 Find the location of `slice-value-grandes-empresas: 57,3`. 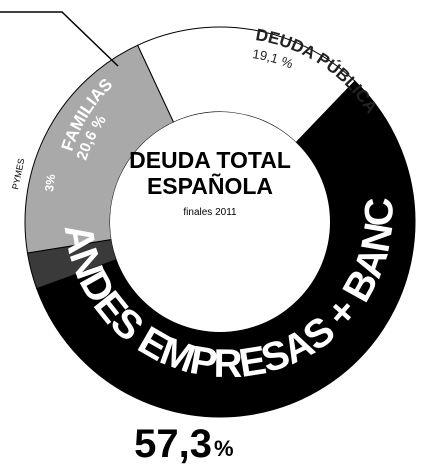

slice-value-grandes-empresas: 57,3 is located at coordinates (173, 444).